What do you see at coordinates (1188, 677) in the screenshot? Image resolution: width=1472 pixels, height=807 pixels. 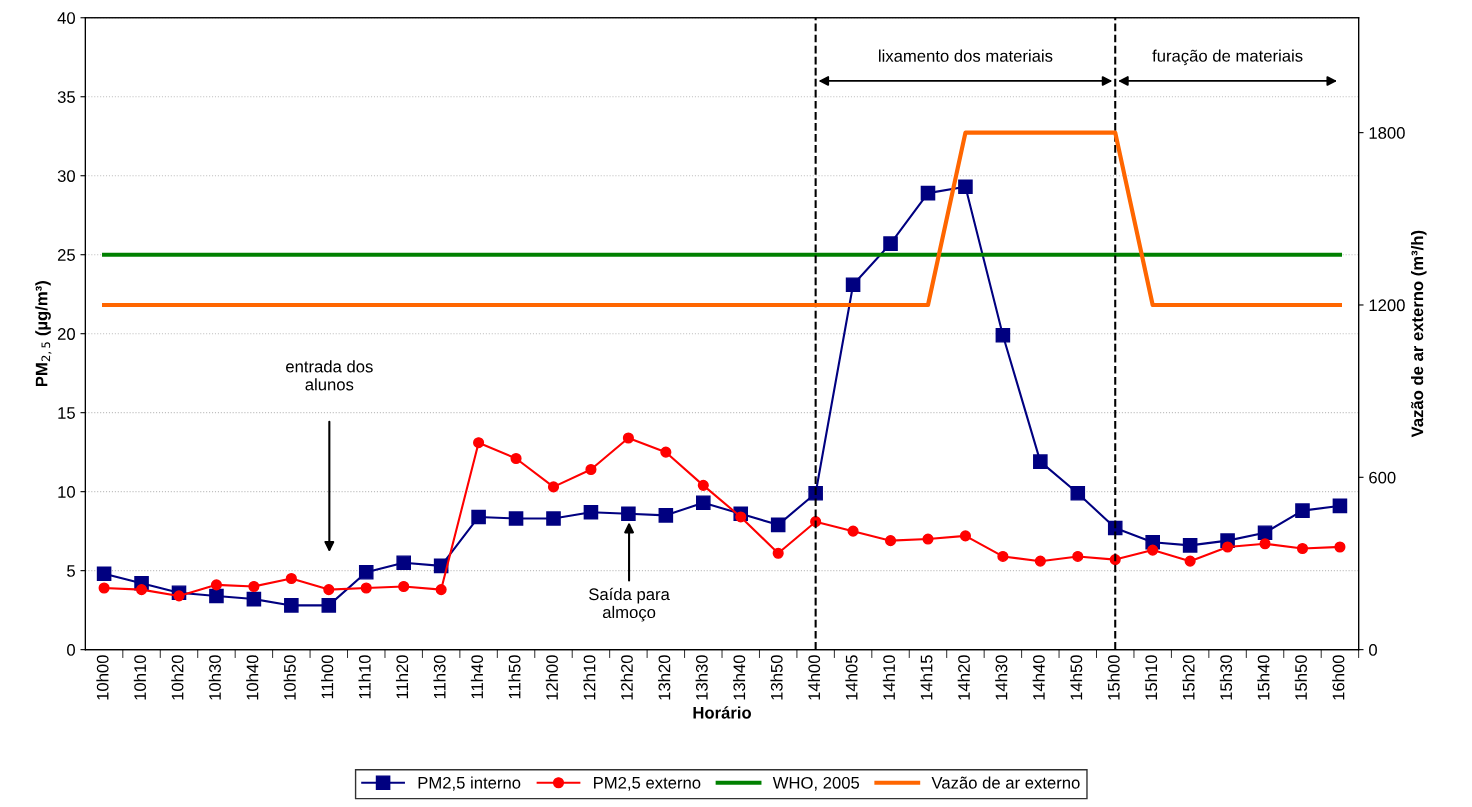 I see `x-tick-label: 15h20` at bounding box center [1188, 677].